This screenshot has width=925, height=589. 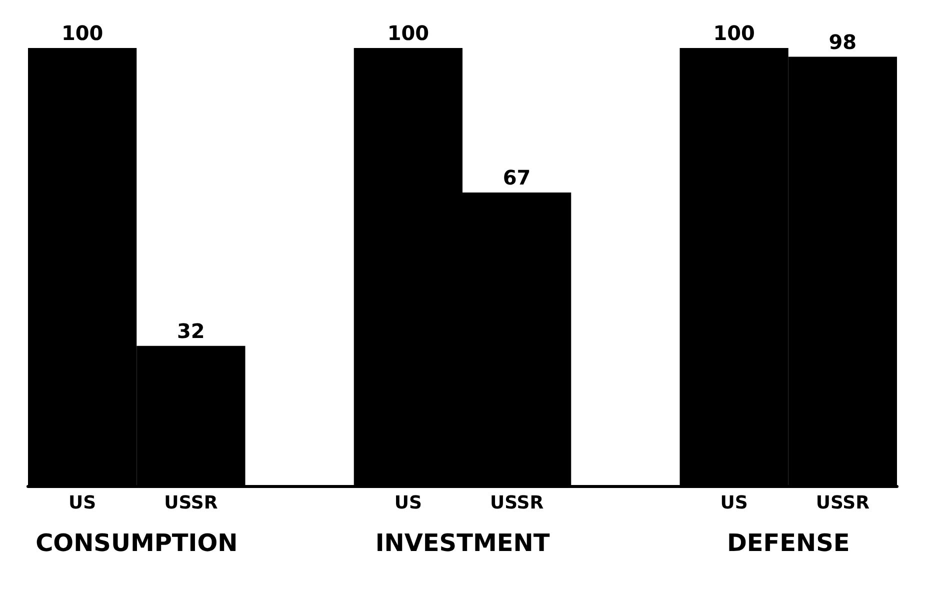 I want to click on data-label: 32, so click(x=191, y=330).